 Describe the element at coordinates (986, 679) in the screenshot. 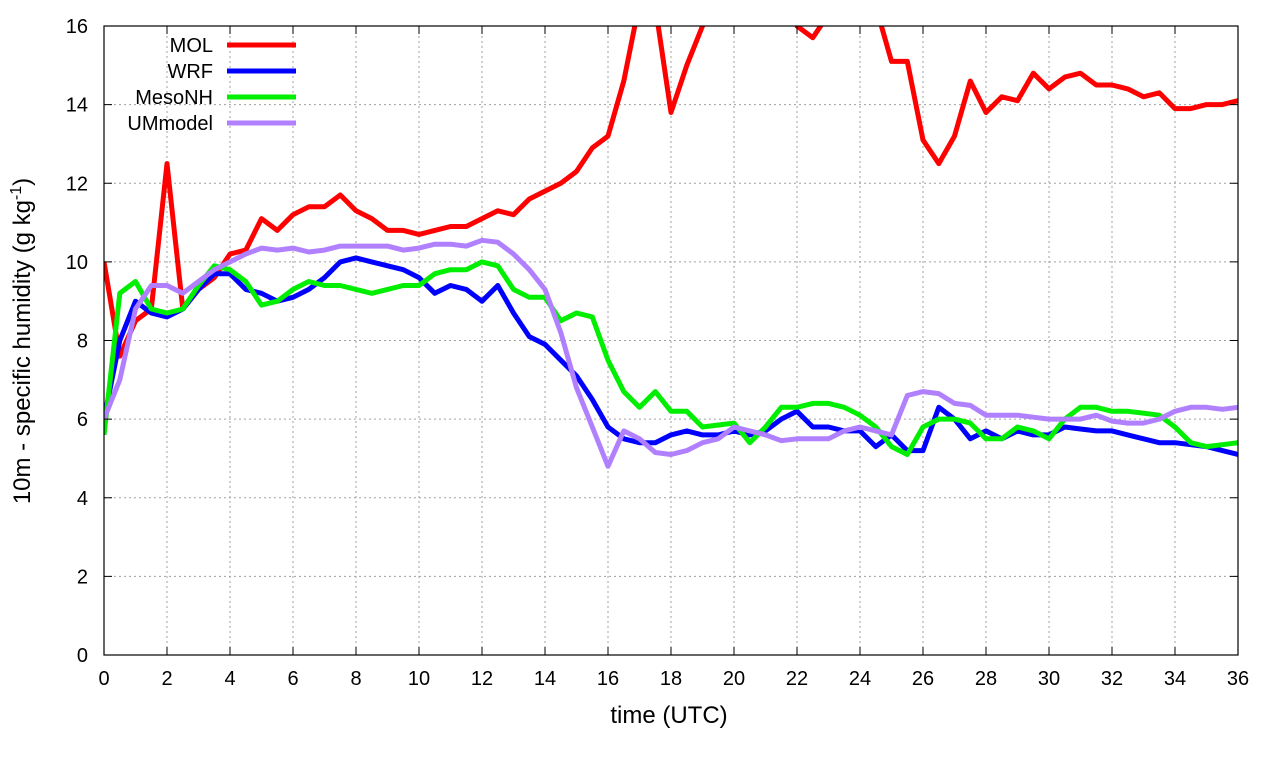

I see `x-tick-label: 28` at that location.